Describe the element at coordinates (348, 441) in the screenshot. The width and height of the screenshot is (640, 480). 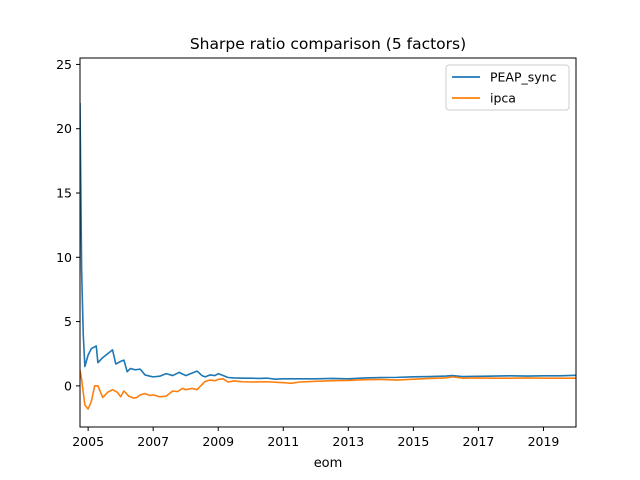
I see `x-tick-label: 2013` at that location.